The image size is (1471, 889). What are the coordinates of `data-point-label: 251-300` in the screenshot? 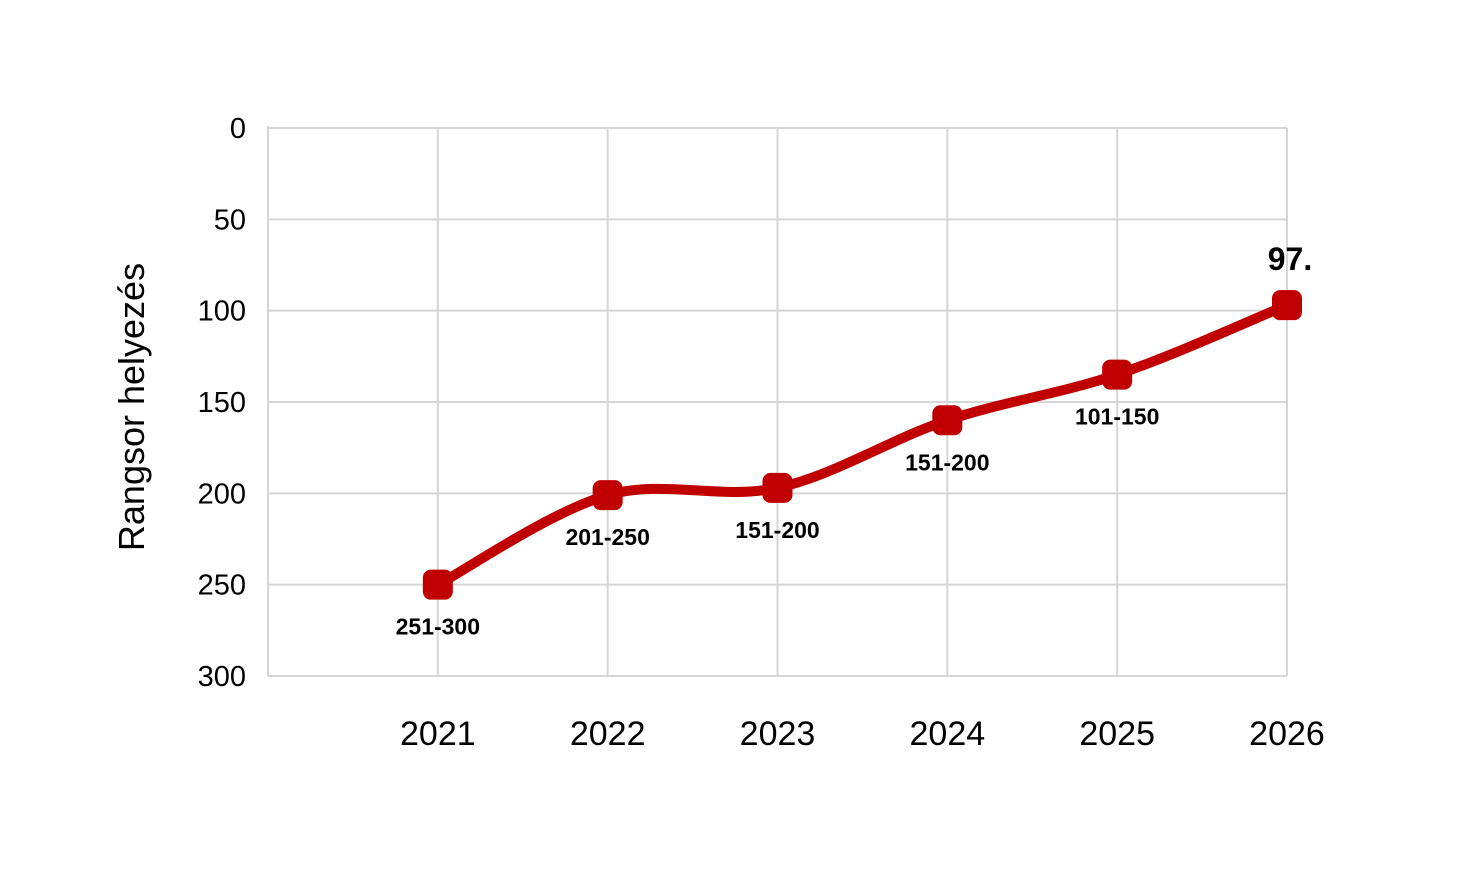 It's located at (438, 627).